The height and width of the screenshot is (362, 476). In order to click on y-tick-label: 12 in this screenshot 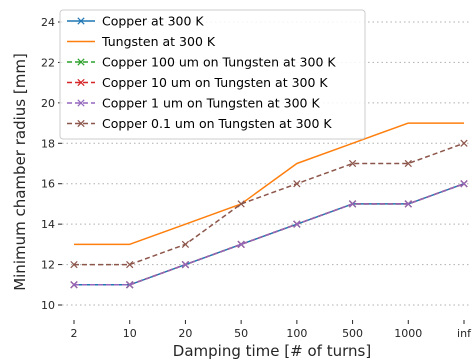, I will do `click(48, 265)`.